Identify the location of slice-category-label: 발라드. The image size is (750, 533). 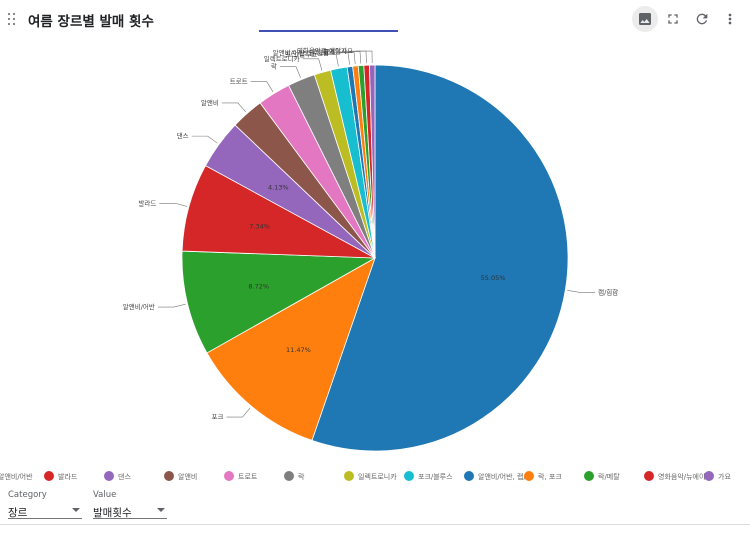
(147, 202).